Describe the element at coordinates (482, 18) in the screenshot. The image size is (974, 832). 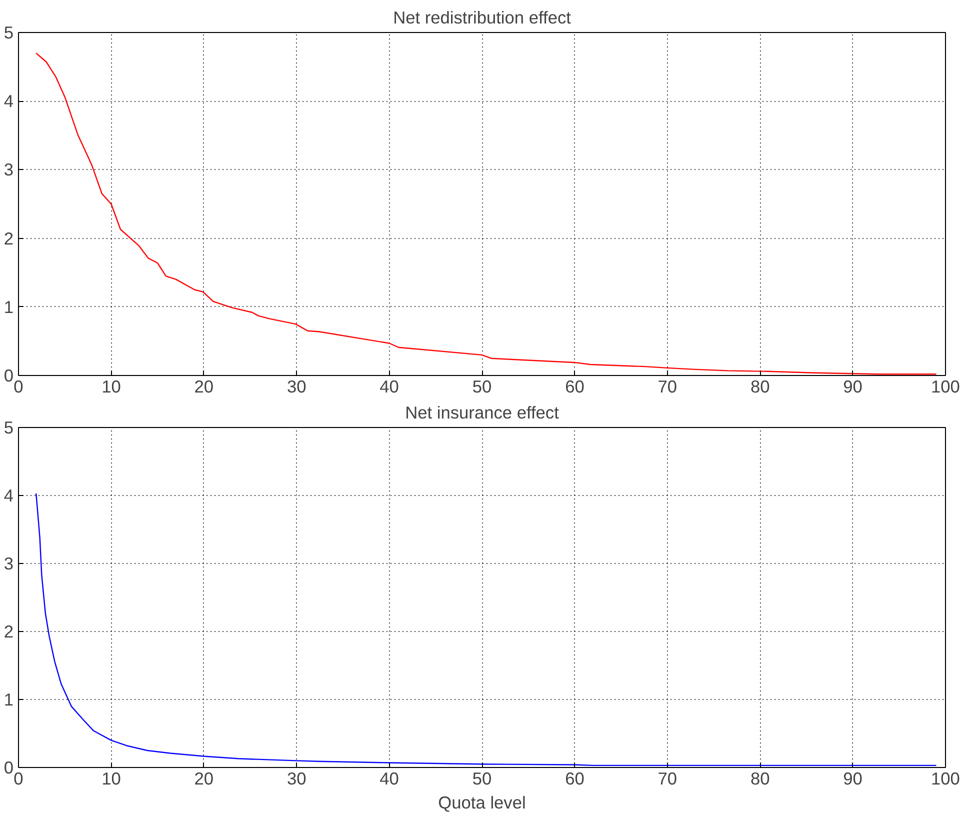
I see `chart-title: Net redistribution effect` at that location.